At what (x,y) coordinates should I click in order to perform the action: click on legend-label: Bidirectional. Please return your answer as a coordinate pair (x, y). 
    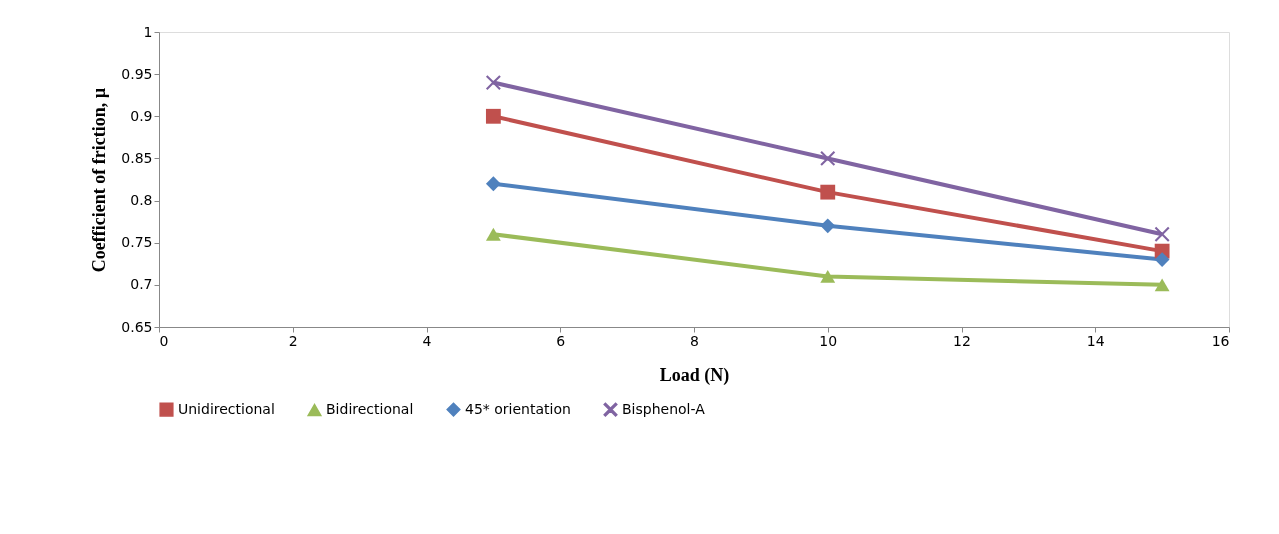
    Looking at the image, I should click on (370, 409).